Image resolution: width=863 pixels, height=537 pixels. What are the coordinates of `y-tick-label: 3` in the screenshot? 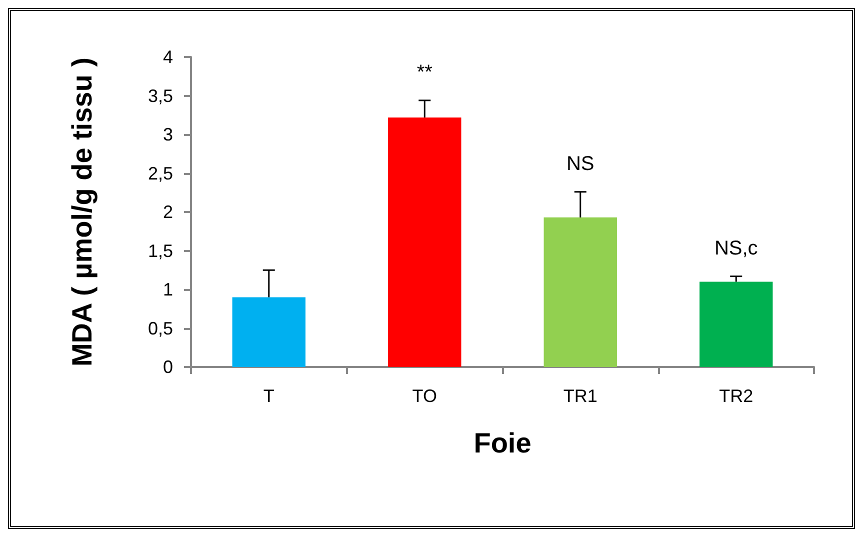 It's located at (167, 134).